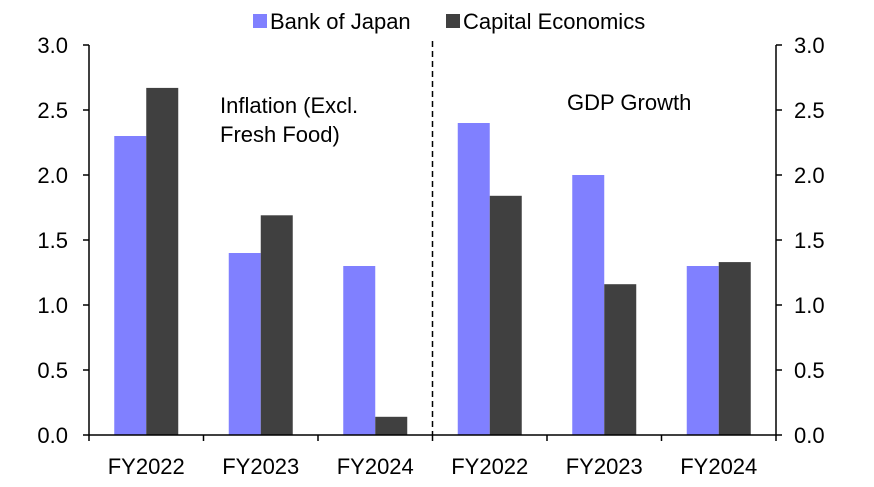 The width and height of the screenshot is (874, 487). I want to click on left-ytick-label: 1.0, so click(52, 305).